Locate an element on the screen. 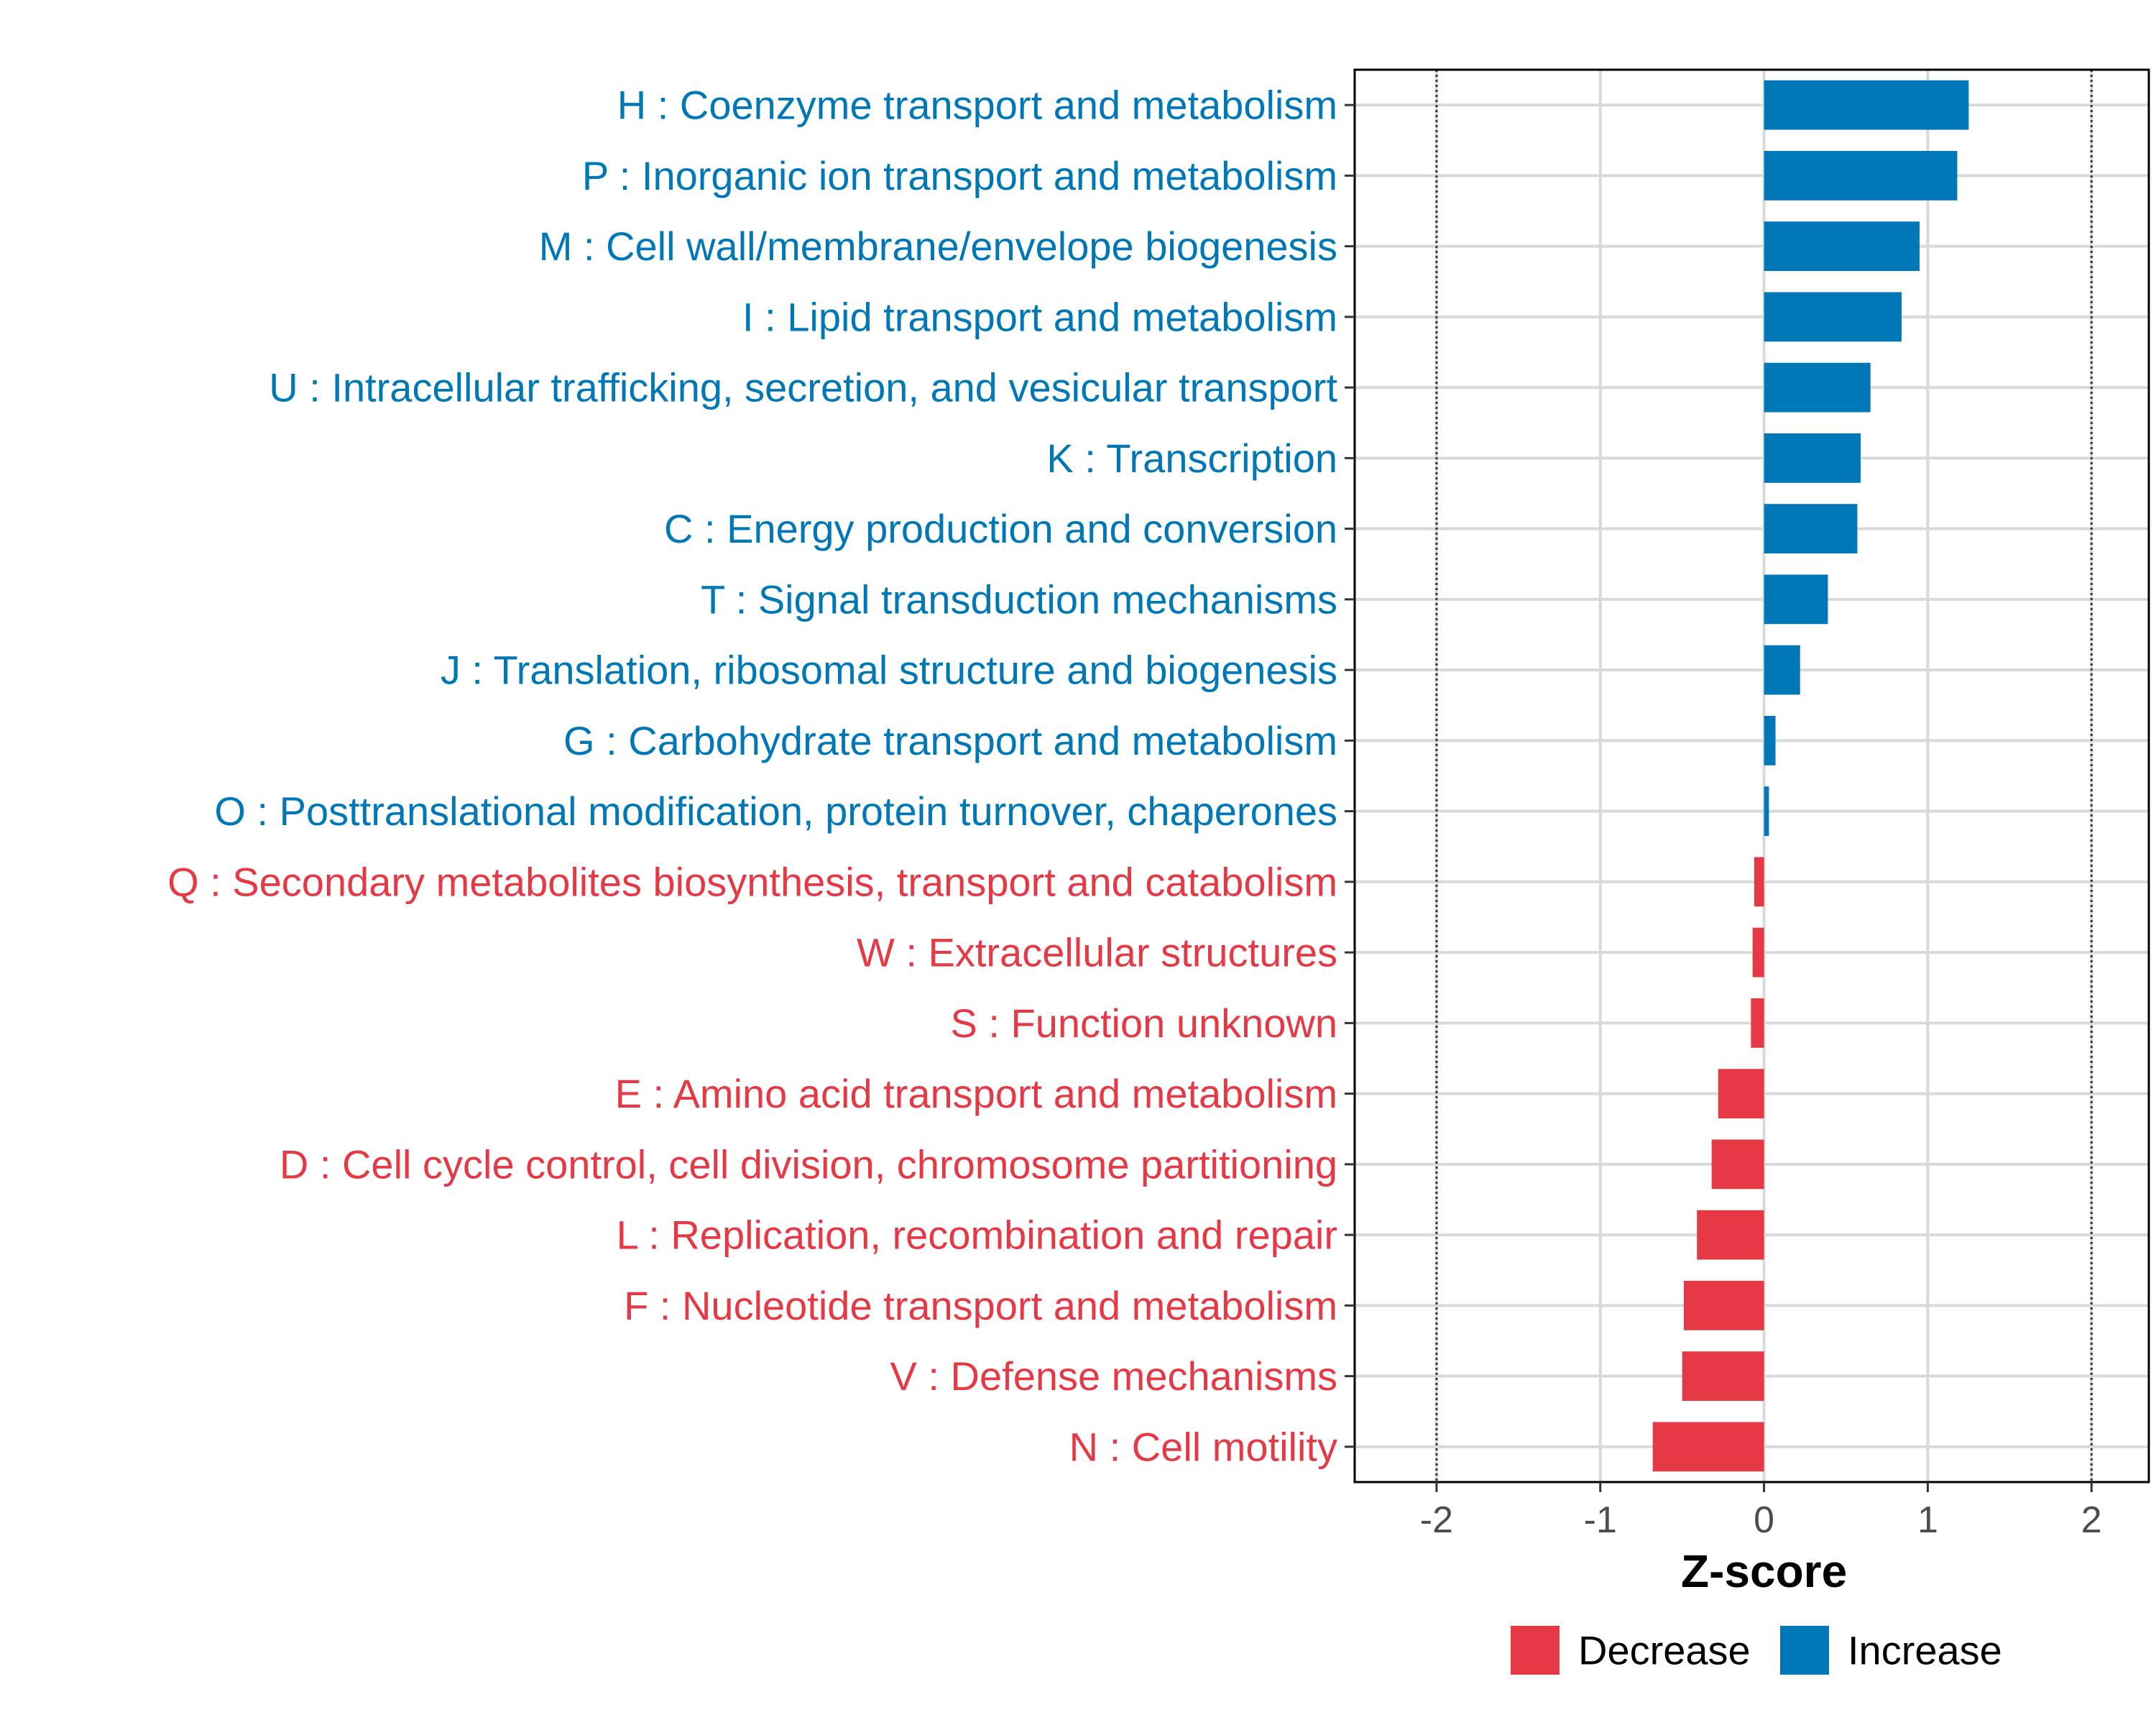  x-axis-title: Z-score is located at coordinates (1764, 1571).